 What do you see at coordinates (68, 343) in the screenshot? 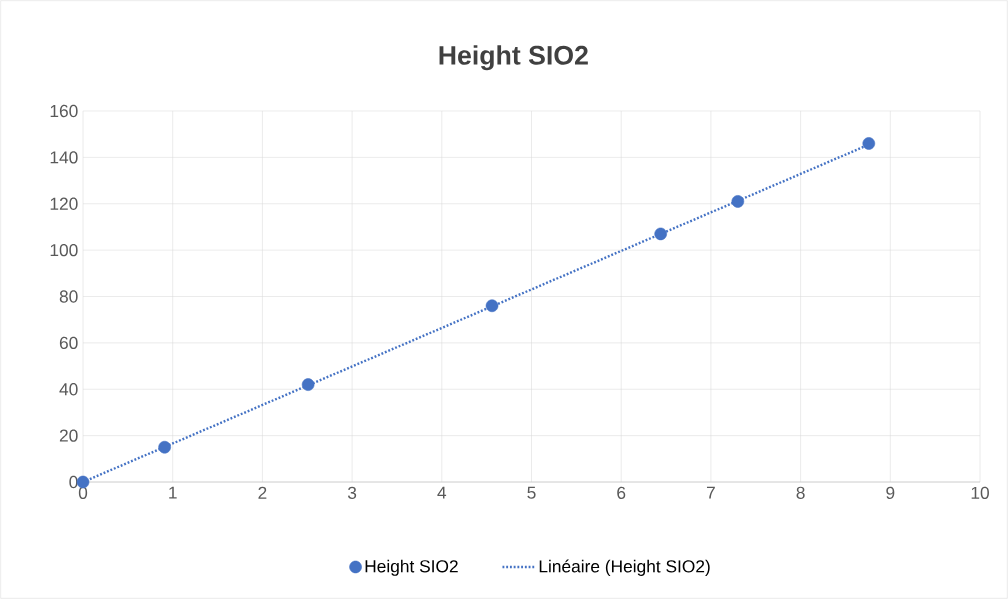
I see `y-tick-label: 60` at bounding box center [68, 343].